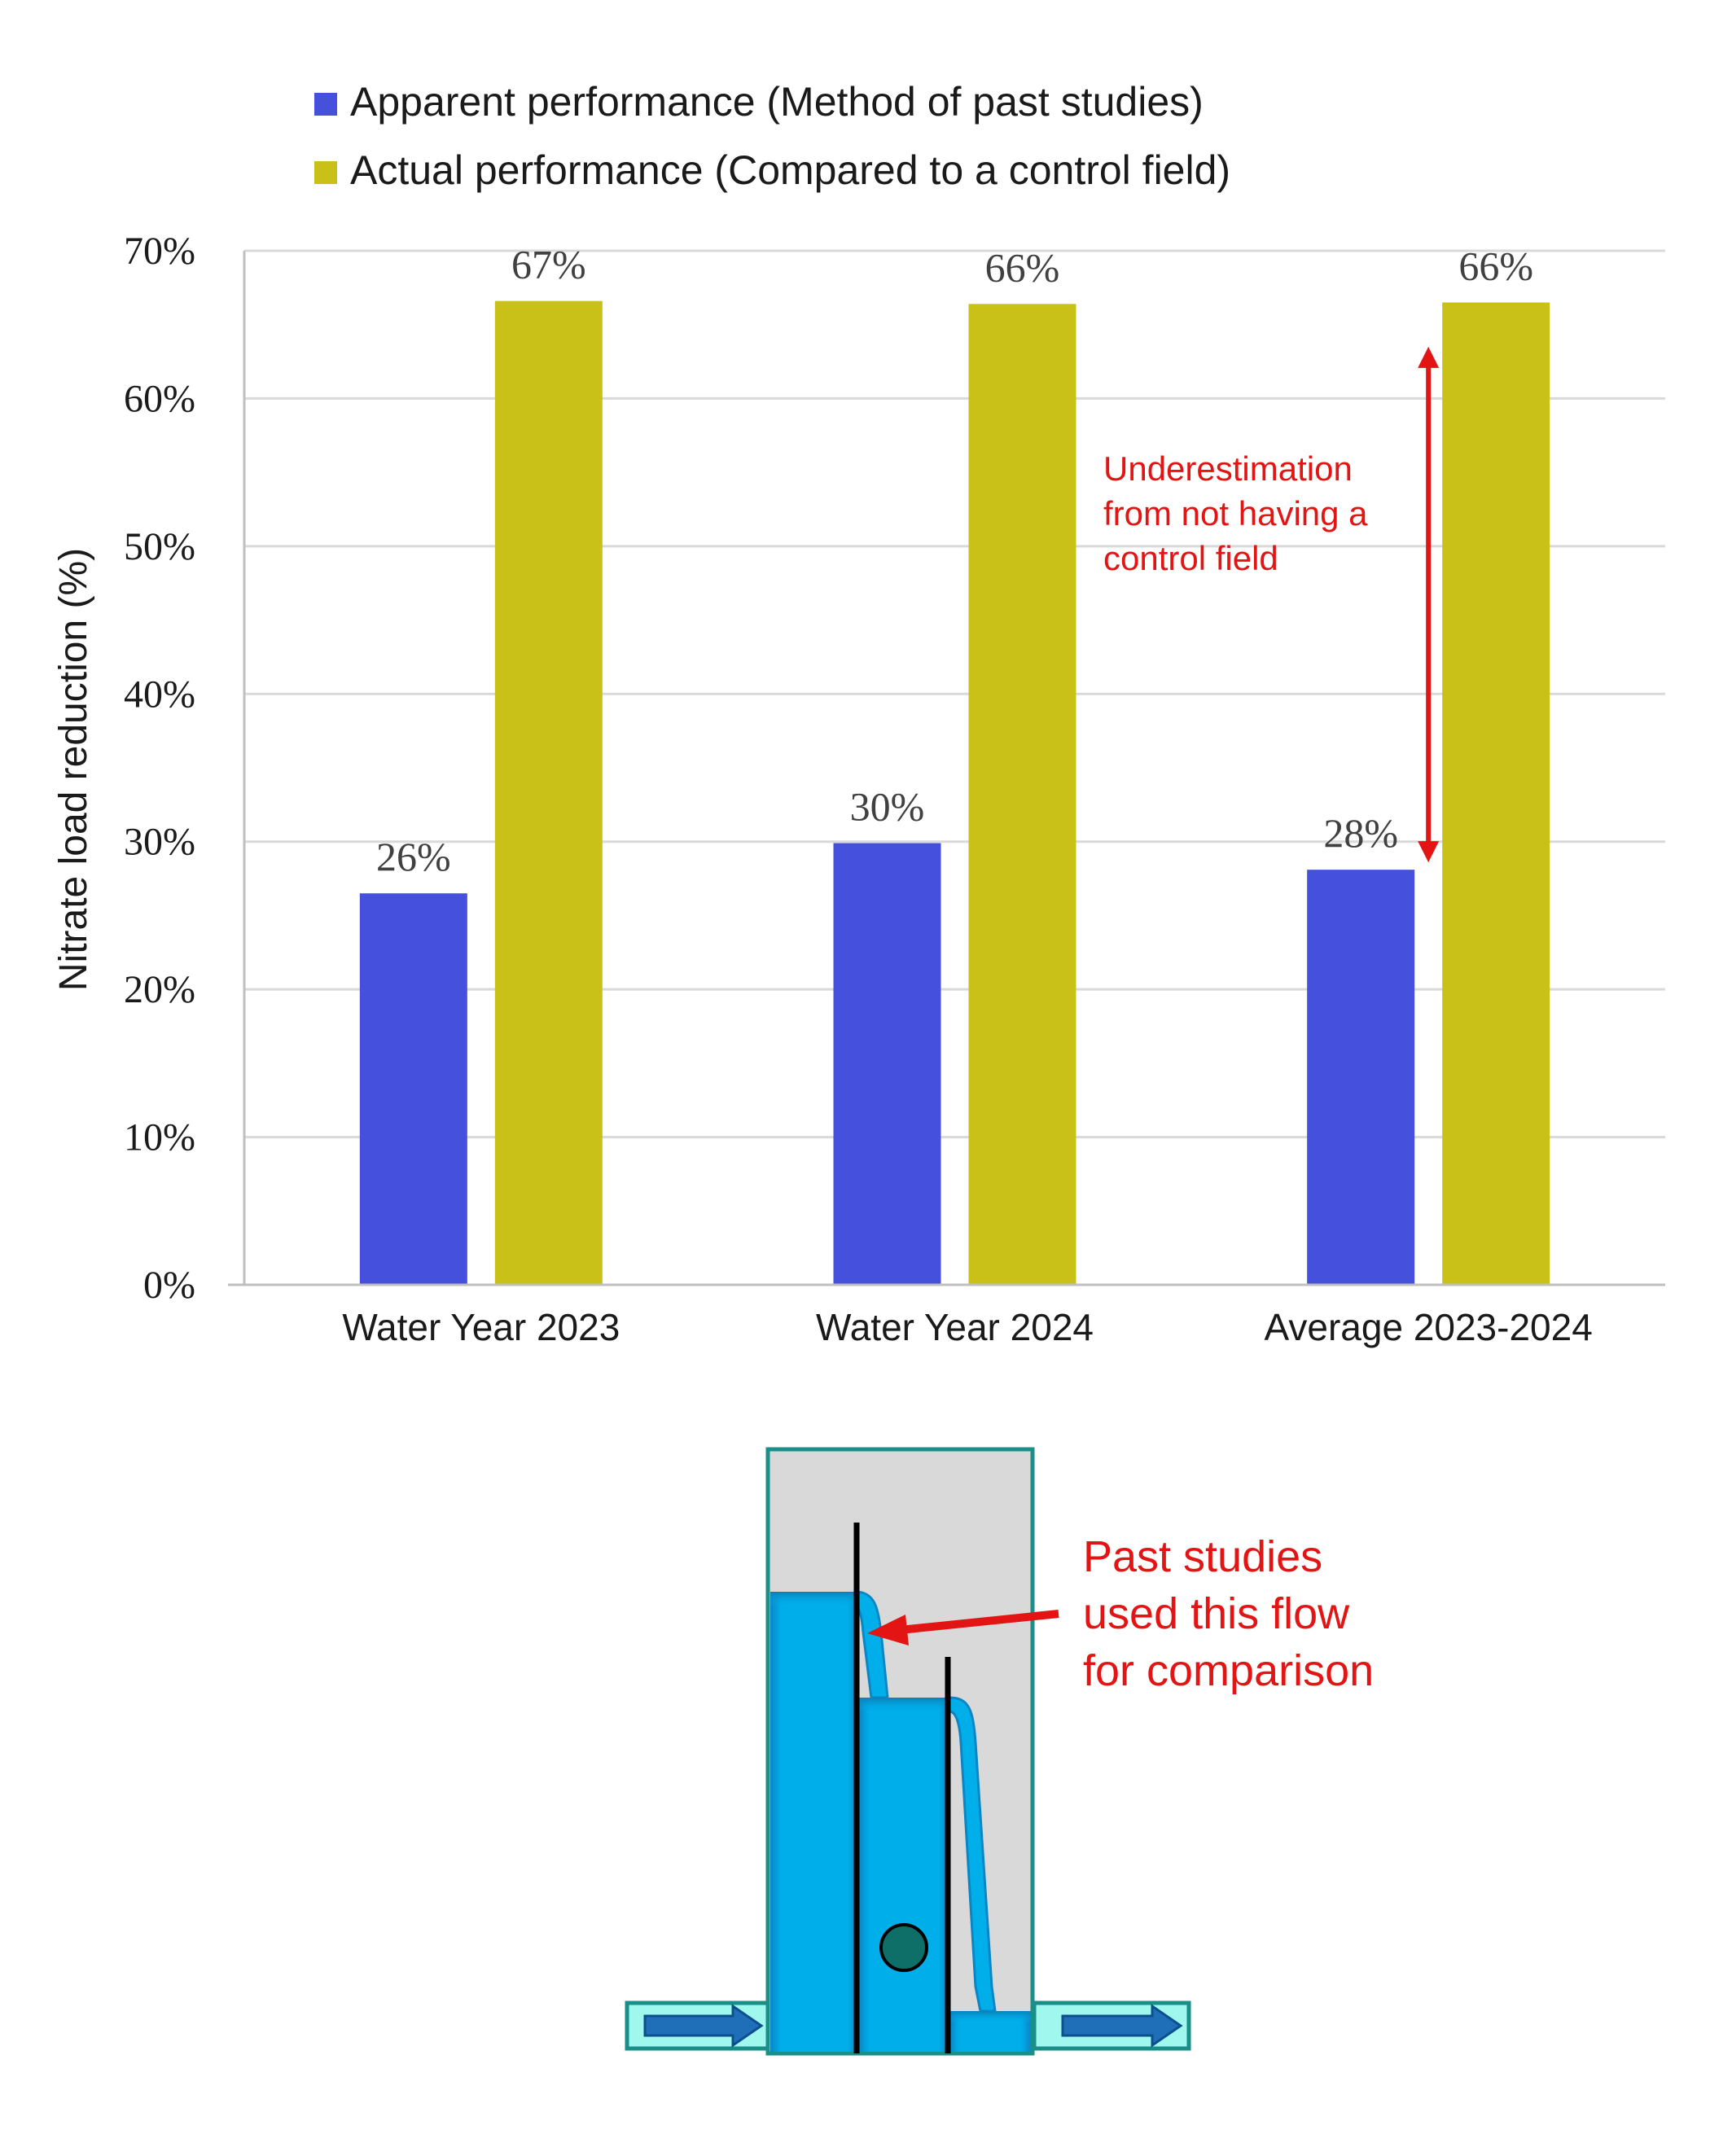  I want to click on y-tick-label: 60%, so click(159, 399).